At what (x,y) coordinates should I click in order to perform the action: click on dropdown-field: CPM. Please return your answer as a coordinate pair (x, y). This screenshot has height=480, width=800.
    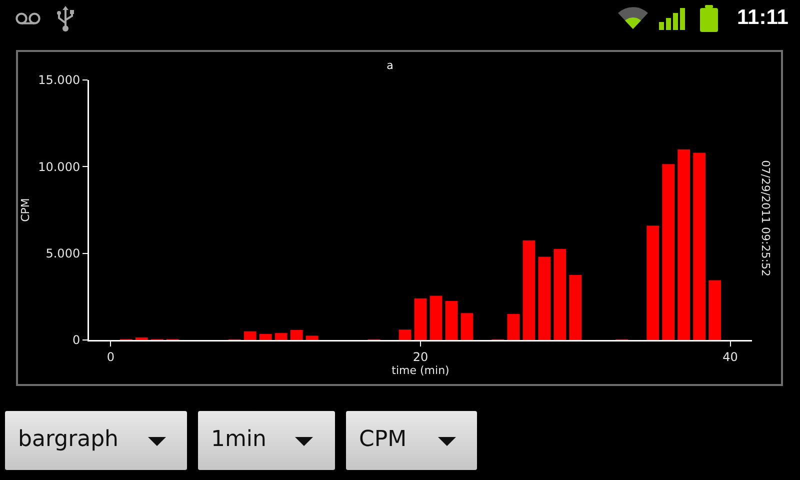
    Looking at the image, I should click on (411, 440).